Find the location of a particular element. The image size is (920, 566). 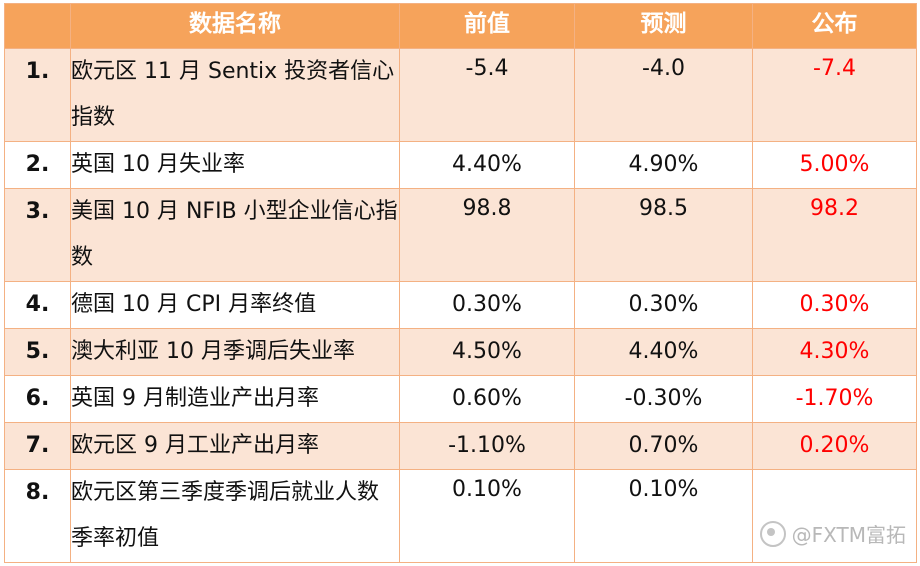

row-number: 1. is located at coordinates (37, 95).